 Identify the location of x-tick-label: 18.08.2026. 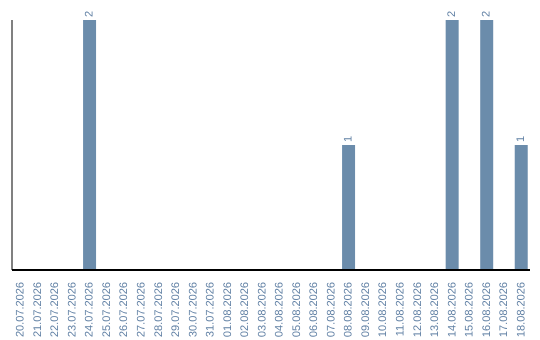
(521, 310).